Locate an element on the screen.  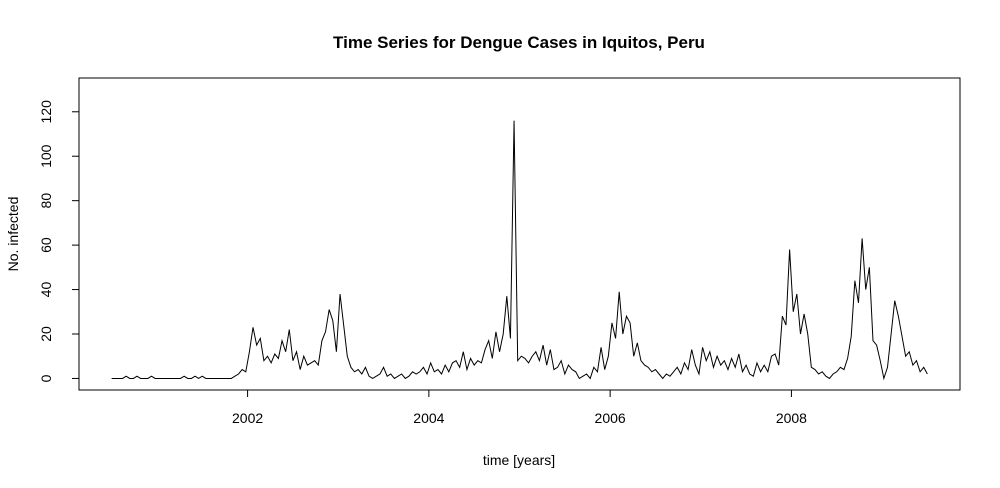
y-axis-label: No. infected is located at coordinates (13, 234).